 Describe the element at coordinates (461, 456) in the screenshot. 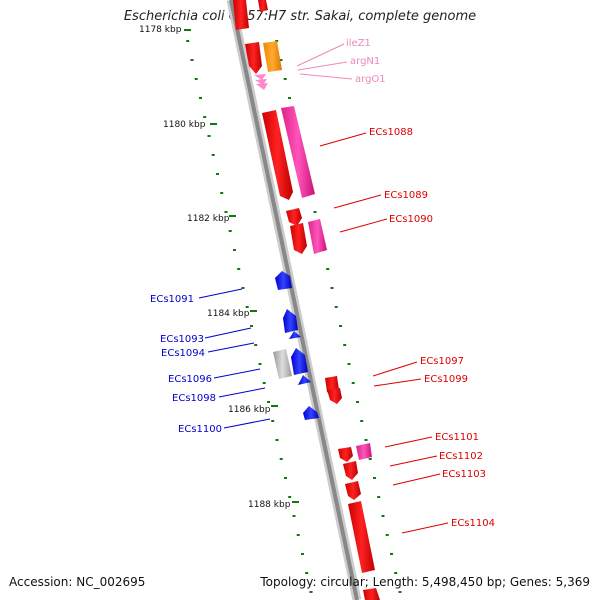

I see `gene-label-ECs1102: ECs1102` at that location.